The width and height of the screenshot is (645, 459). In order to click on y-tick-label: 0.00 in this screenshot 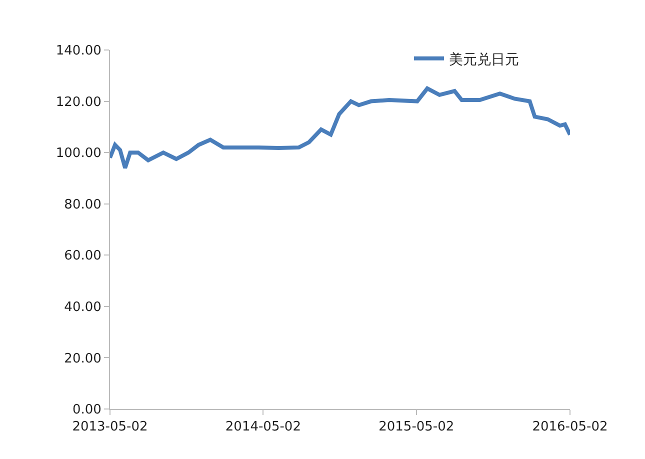, I will do `click(87, 410)`.